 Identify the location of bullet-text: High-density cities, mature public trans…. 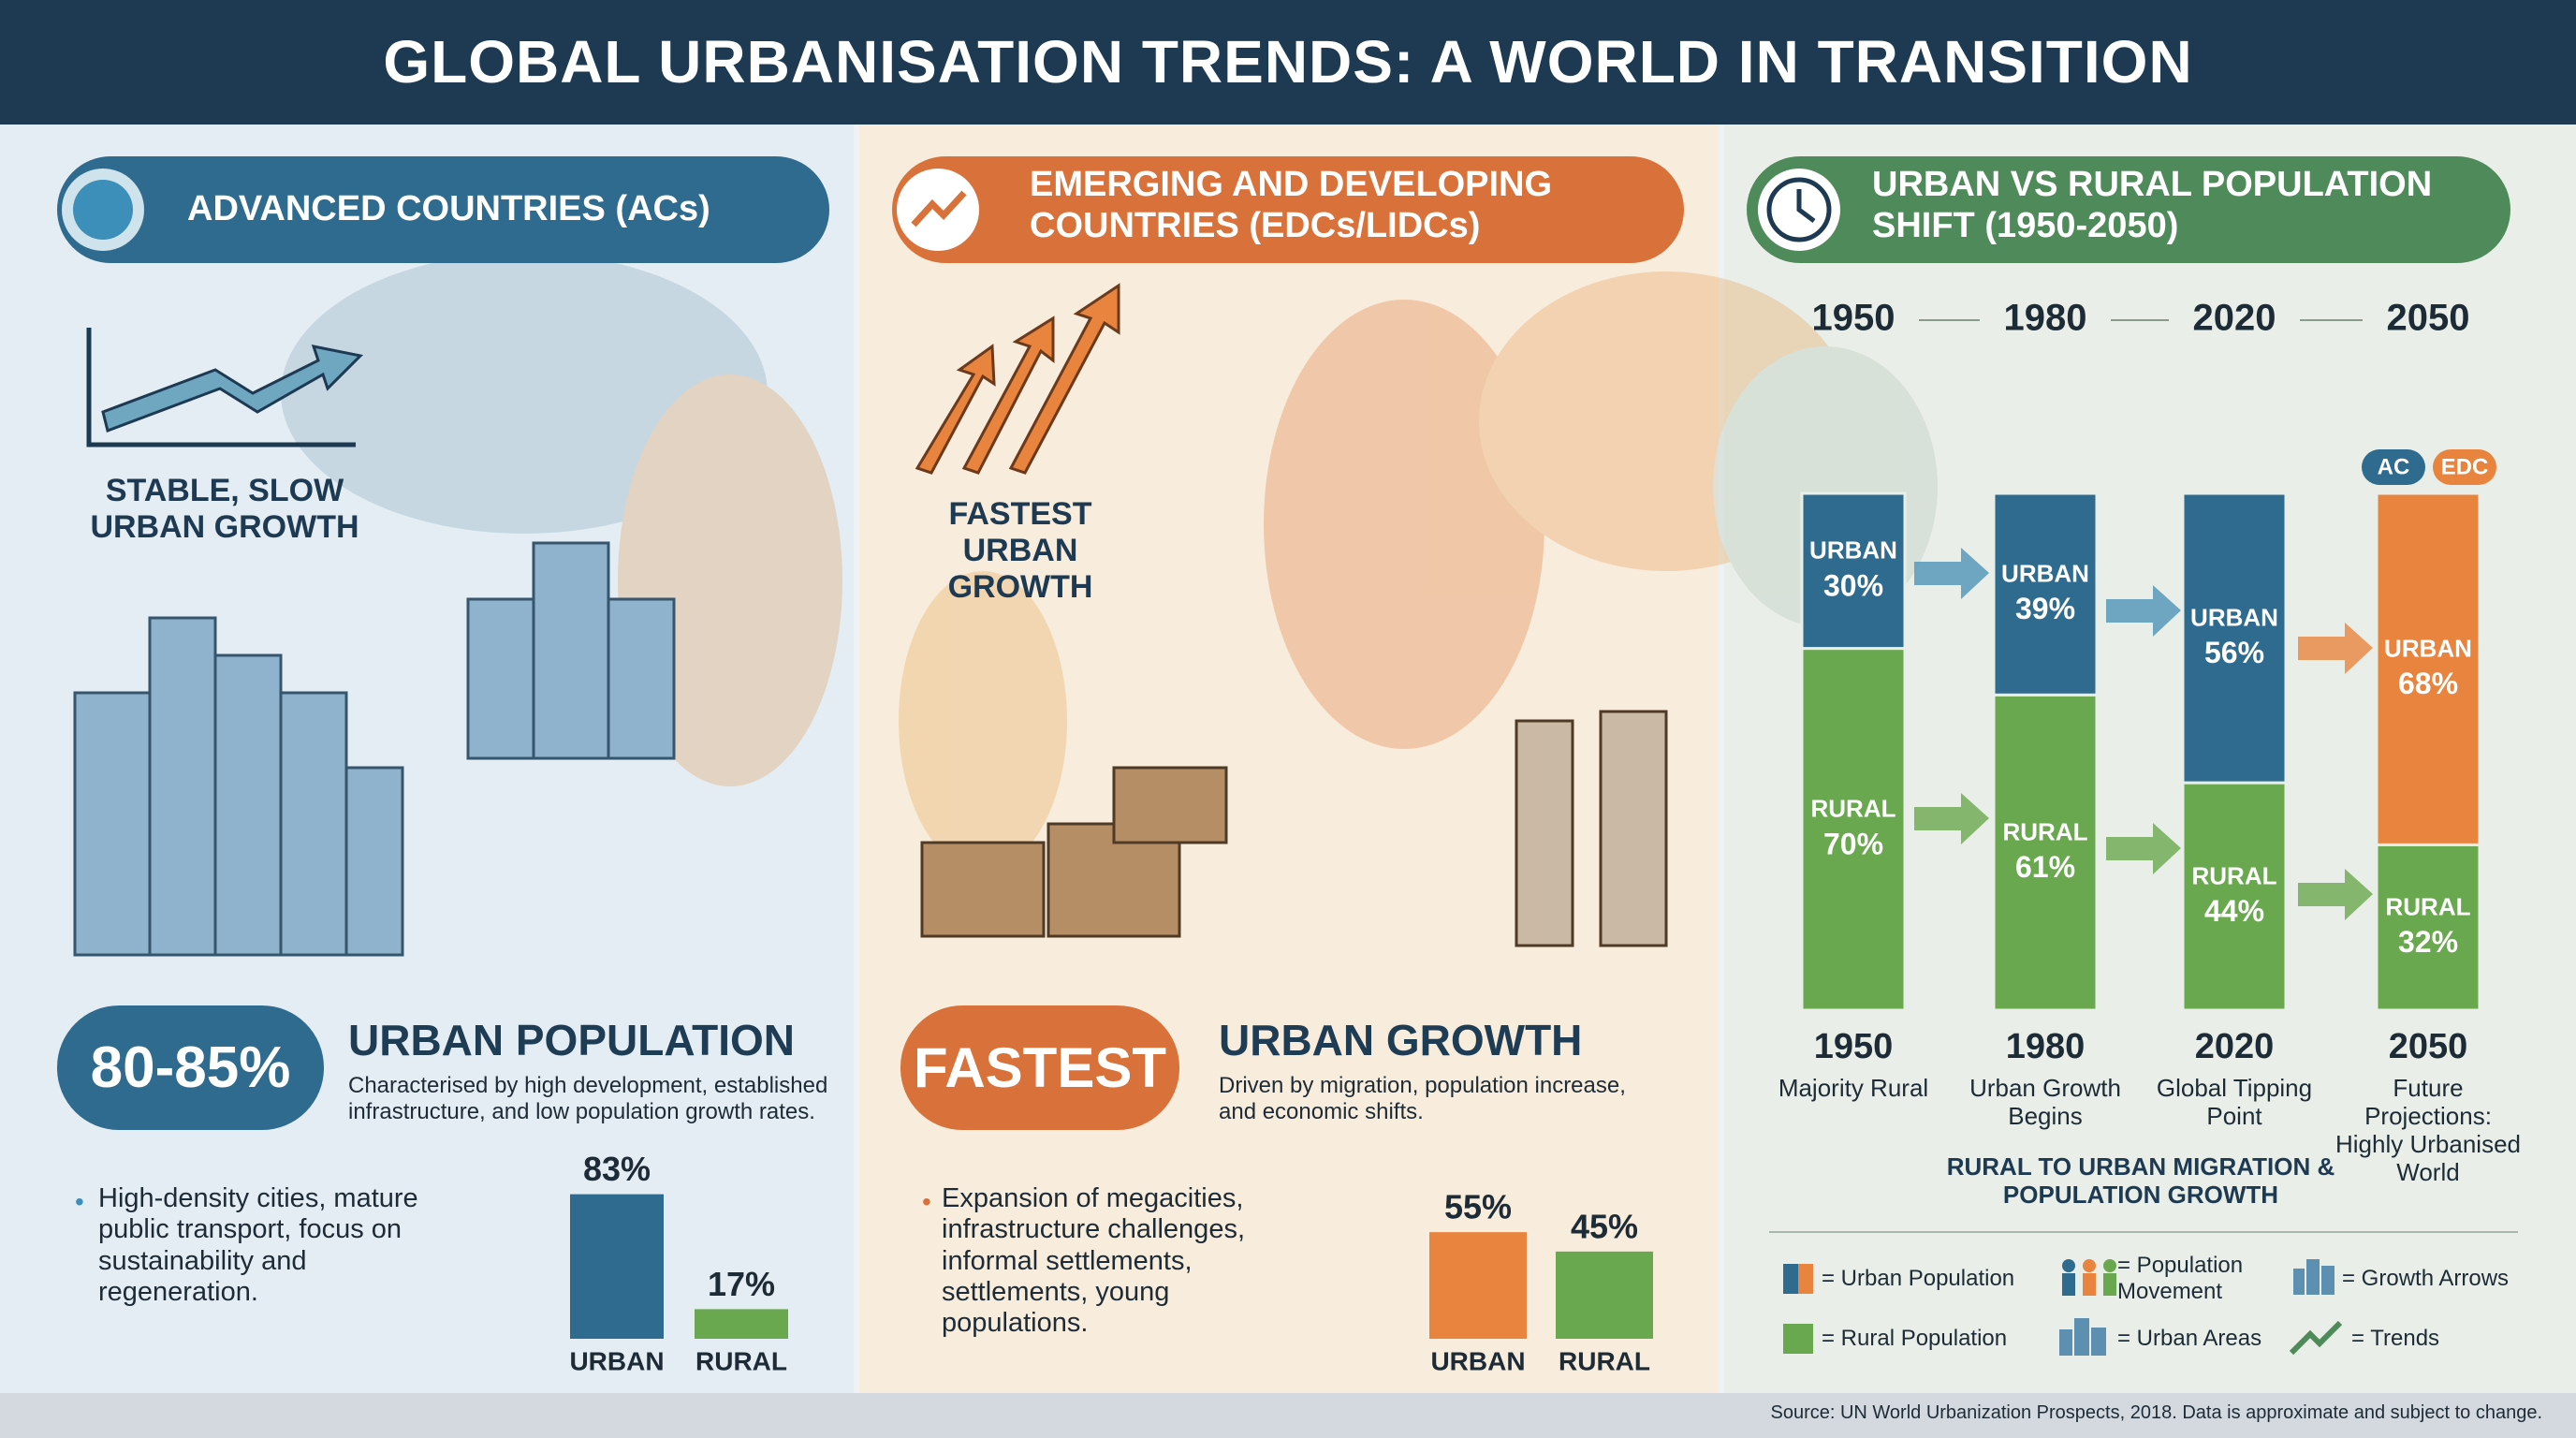
(258, 1245).